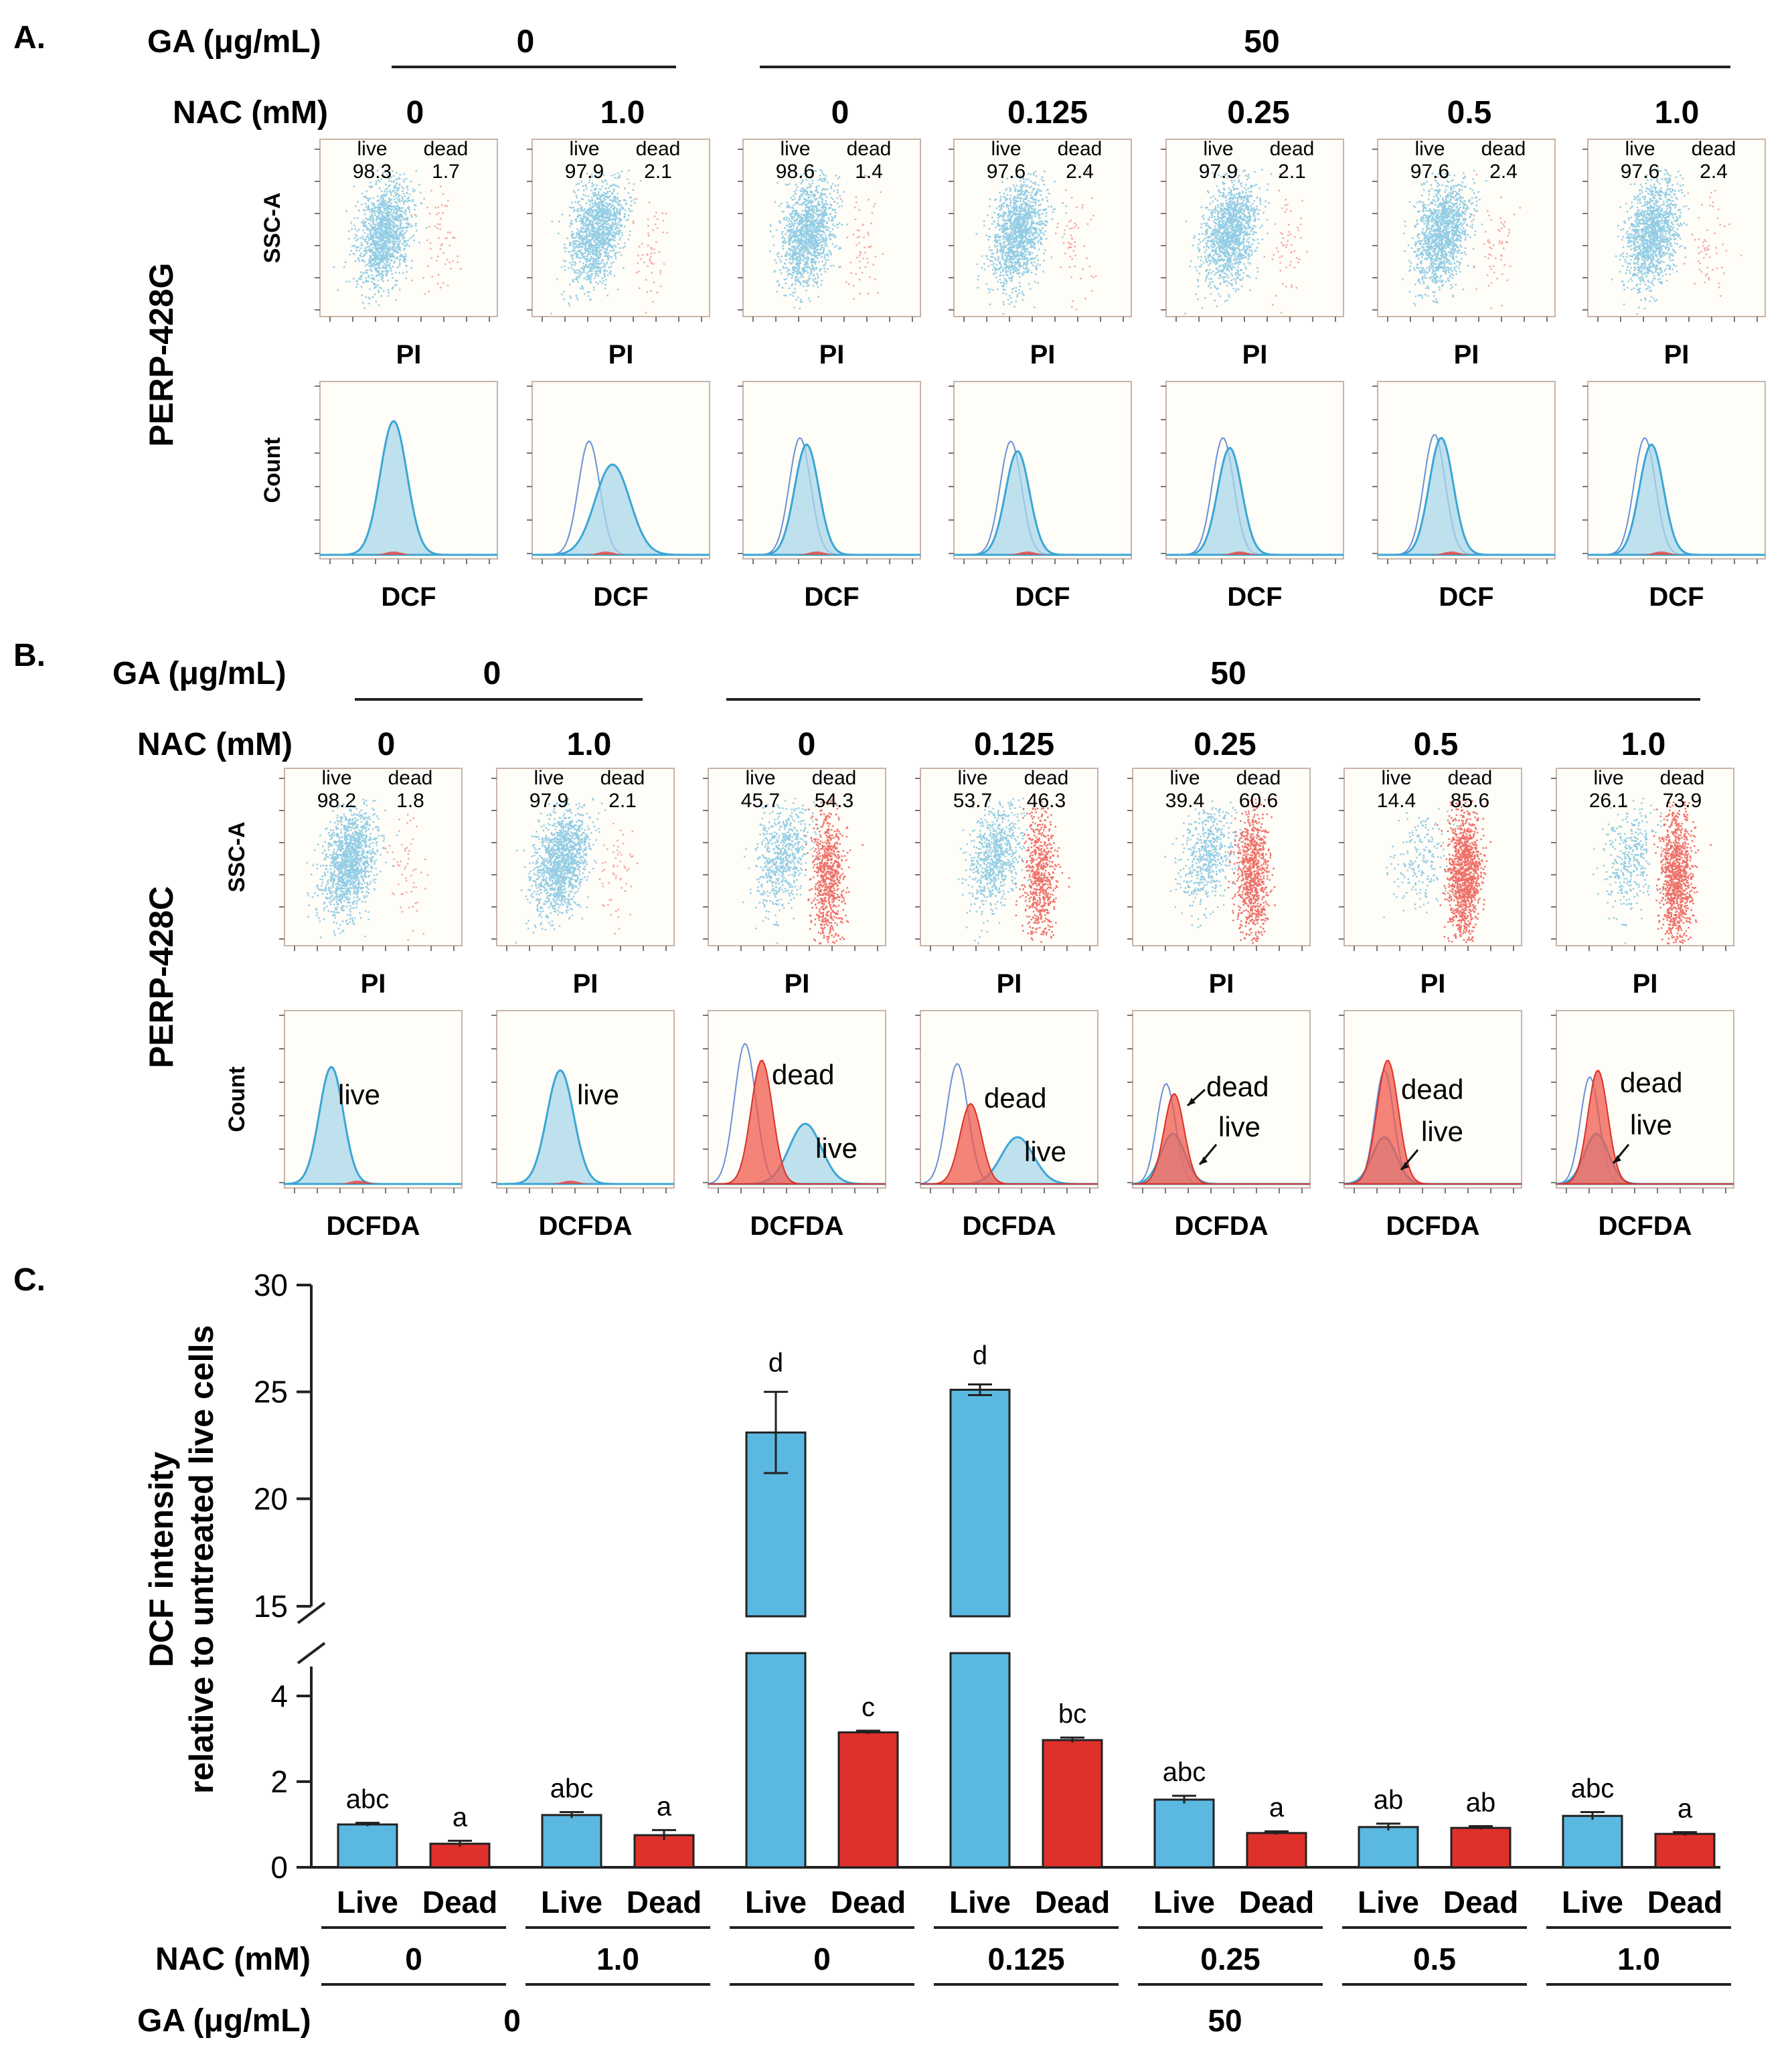 The height and width of the screenshot is (2046, 1792). What do you see at coordinates (1219, 883) in the screenshot?
I see `scatter-plot: live dead 39.4 60.6 PI` at bounding box center [1219, 883].